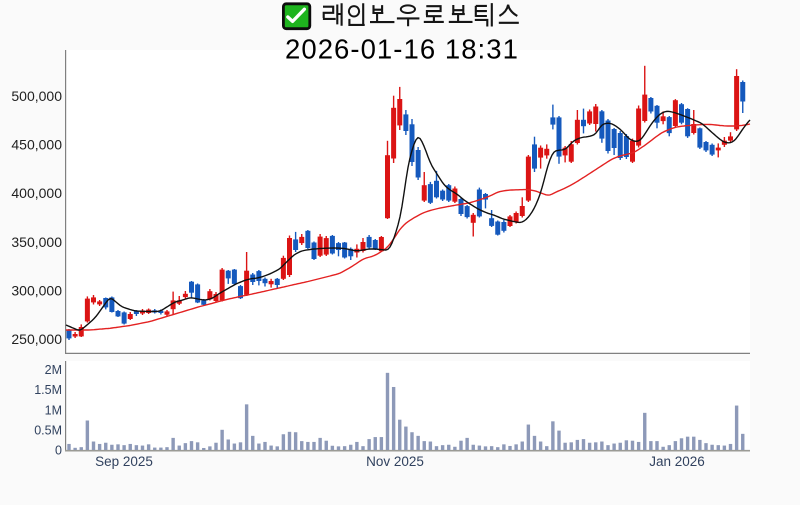  What do you see at coordinates (395, 461) in the screenshot?
I see `svg-text: Nov 2025` at bounding box center [395, 461].